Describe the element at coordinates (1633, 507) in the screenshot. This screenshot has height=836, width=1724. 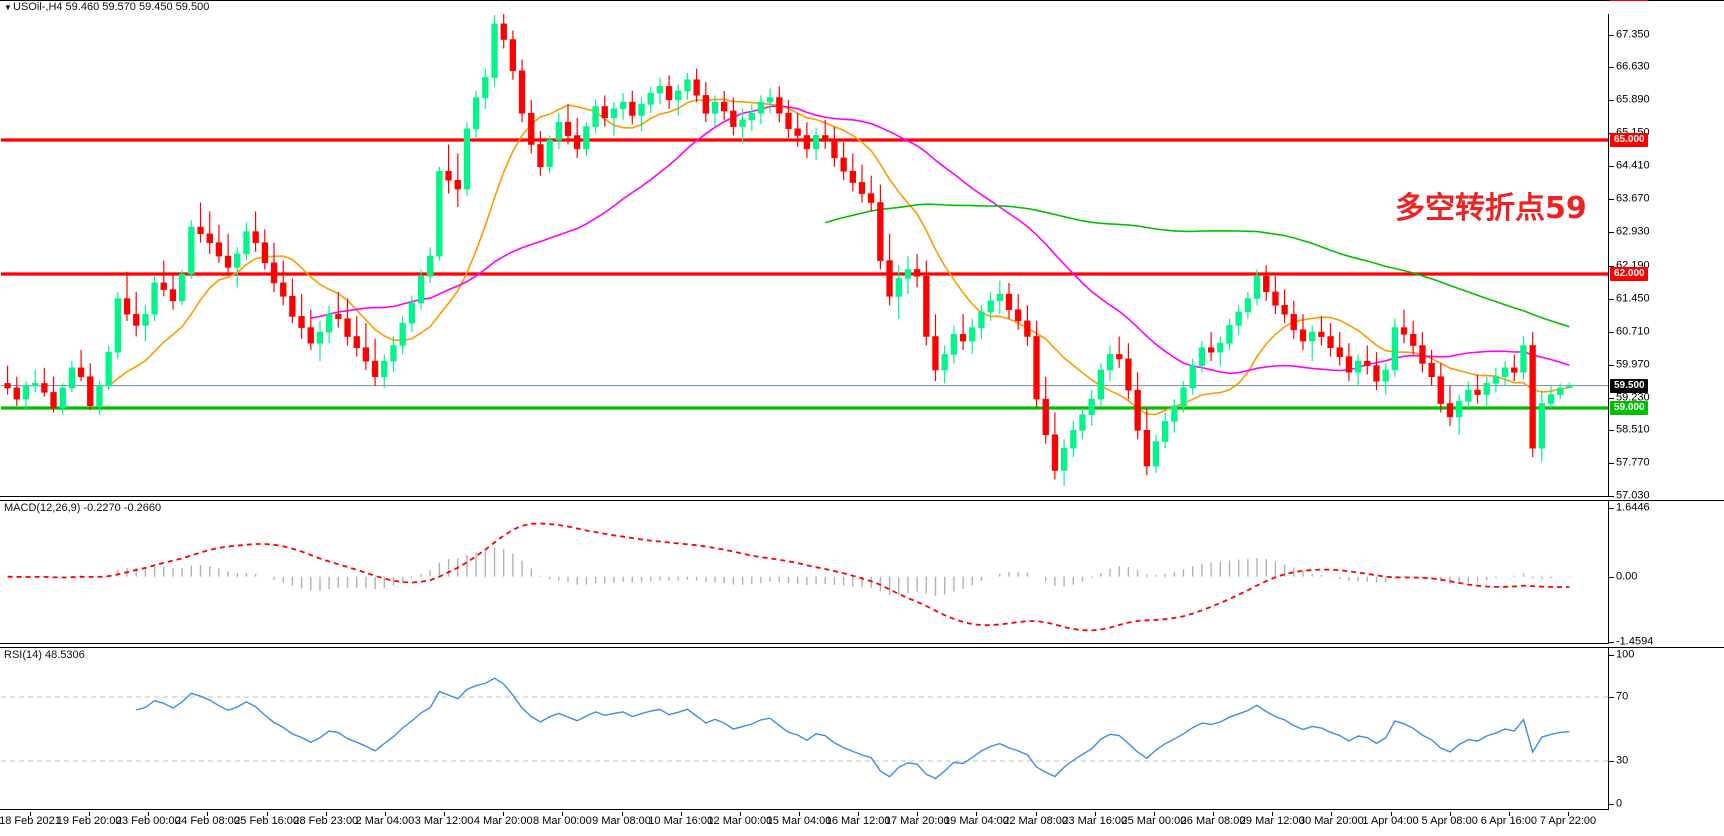
I see `macd-tick-label: 1.6446` at that location.